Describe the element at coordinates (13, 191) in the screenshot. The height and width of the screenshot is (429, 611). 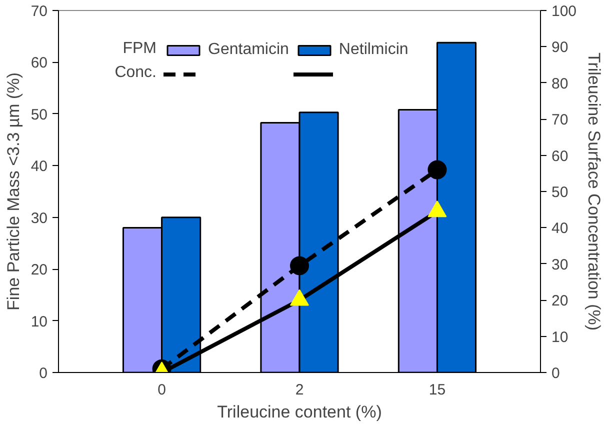
I see `y-axis-title: Fine Particle Mass <3.3 µm (%)` at that location.